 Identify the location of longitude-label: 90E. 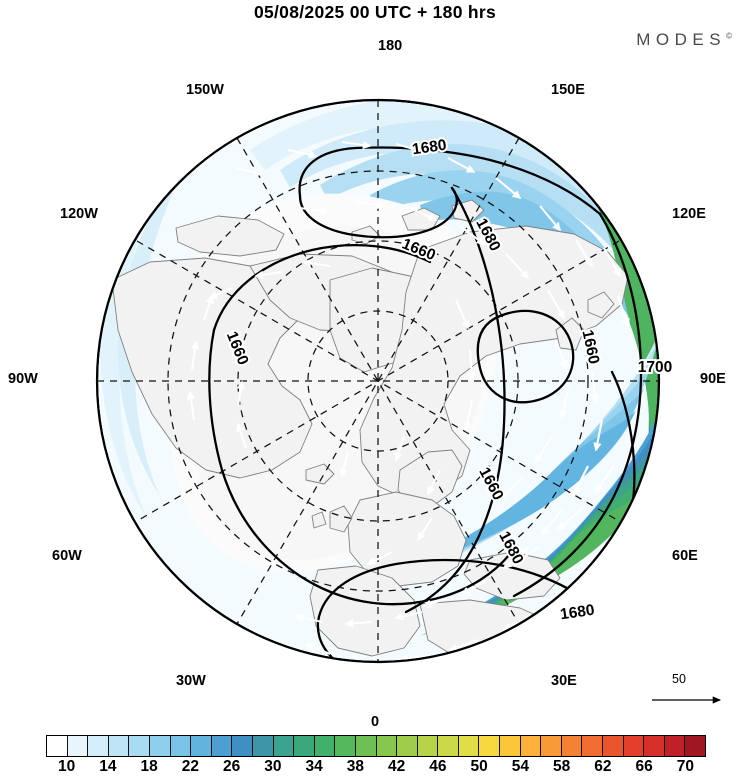
(713, 379).